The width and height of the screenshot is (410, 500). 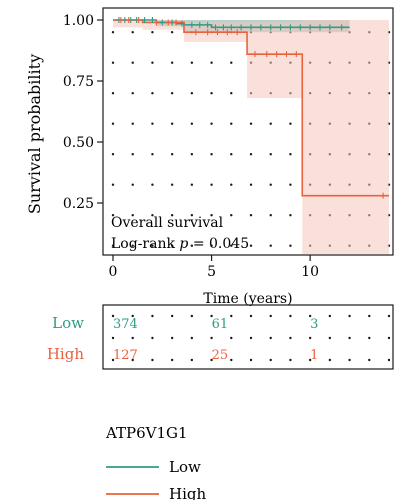 I want to click on risk-table: Low 374 61 3 High 127 25 1, so click(x=220, y=337).